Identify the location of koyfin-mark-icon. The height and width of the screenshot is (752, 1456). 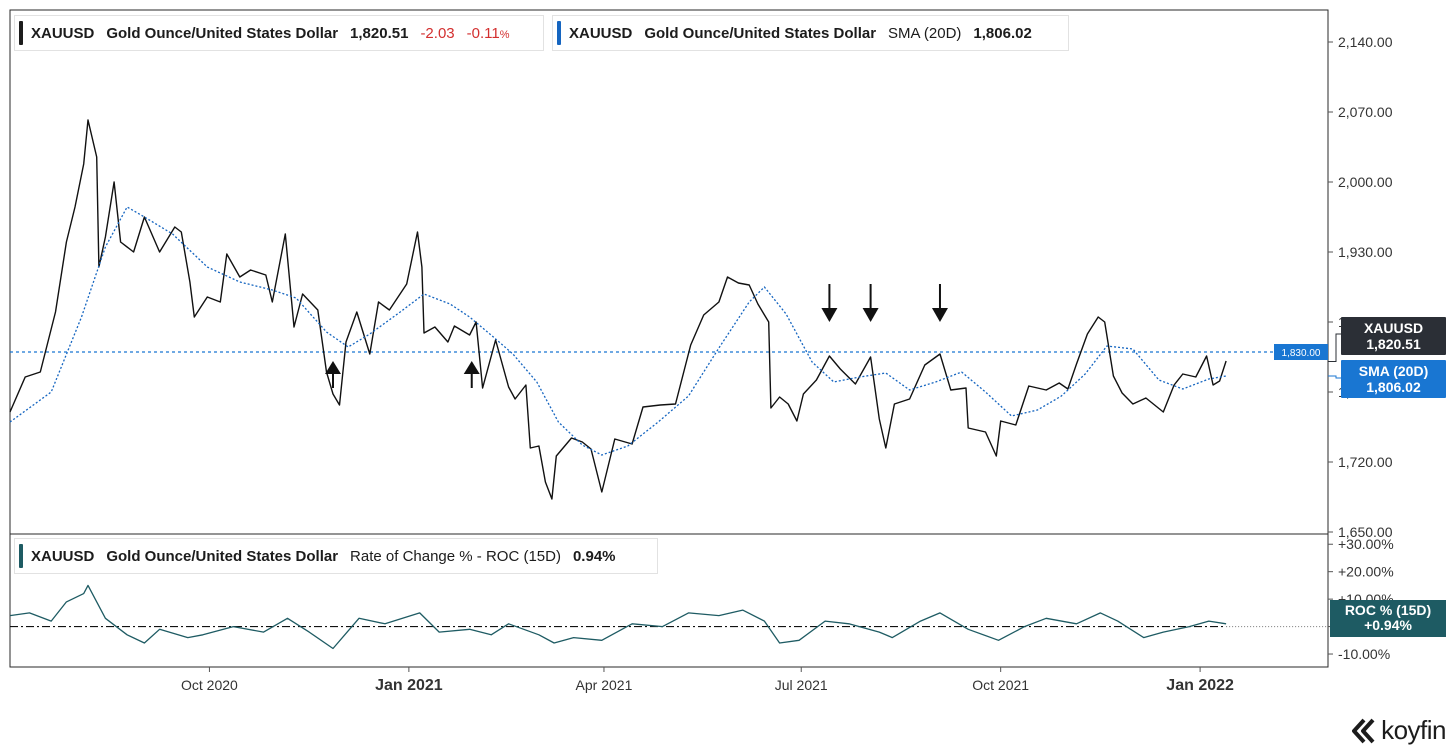
(1363, 730).